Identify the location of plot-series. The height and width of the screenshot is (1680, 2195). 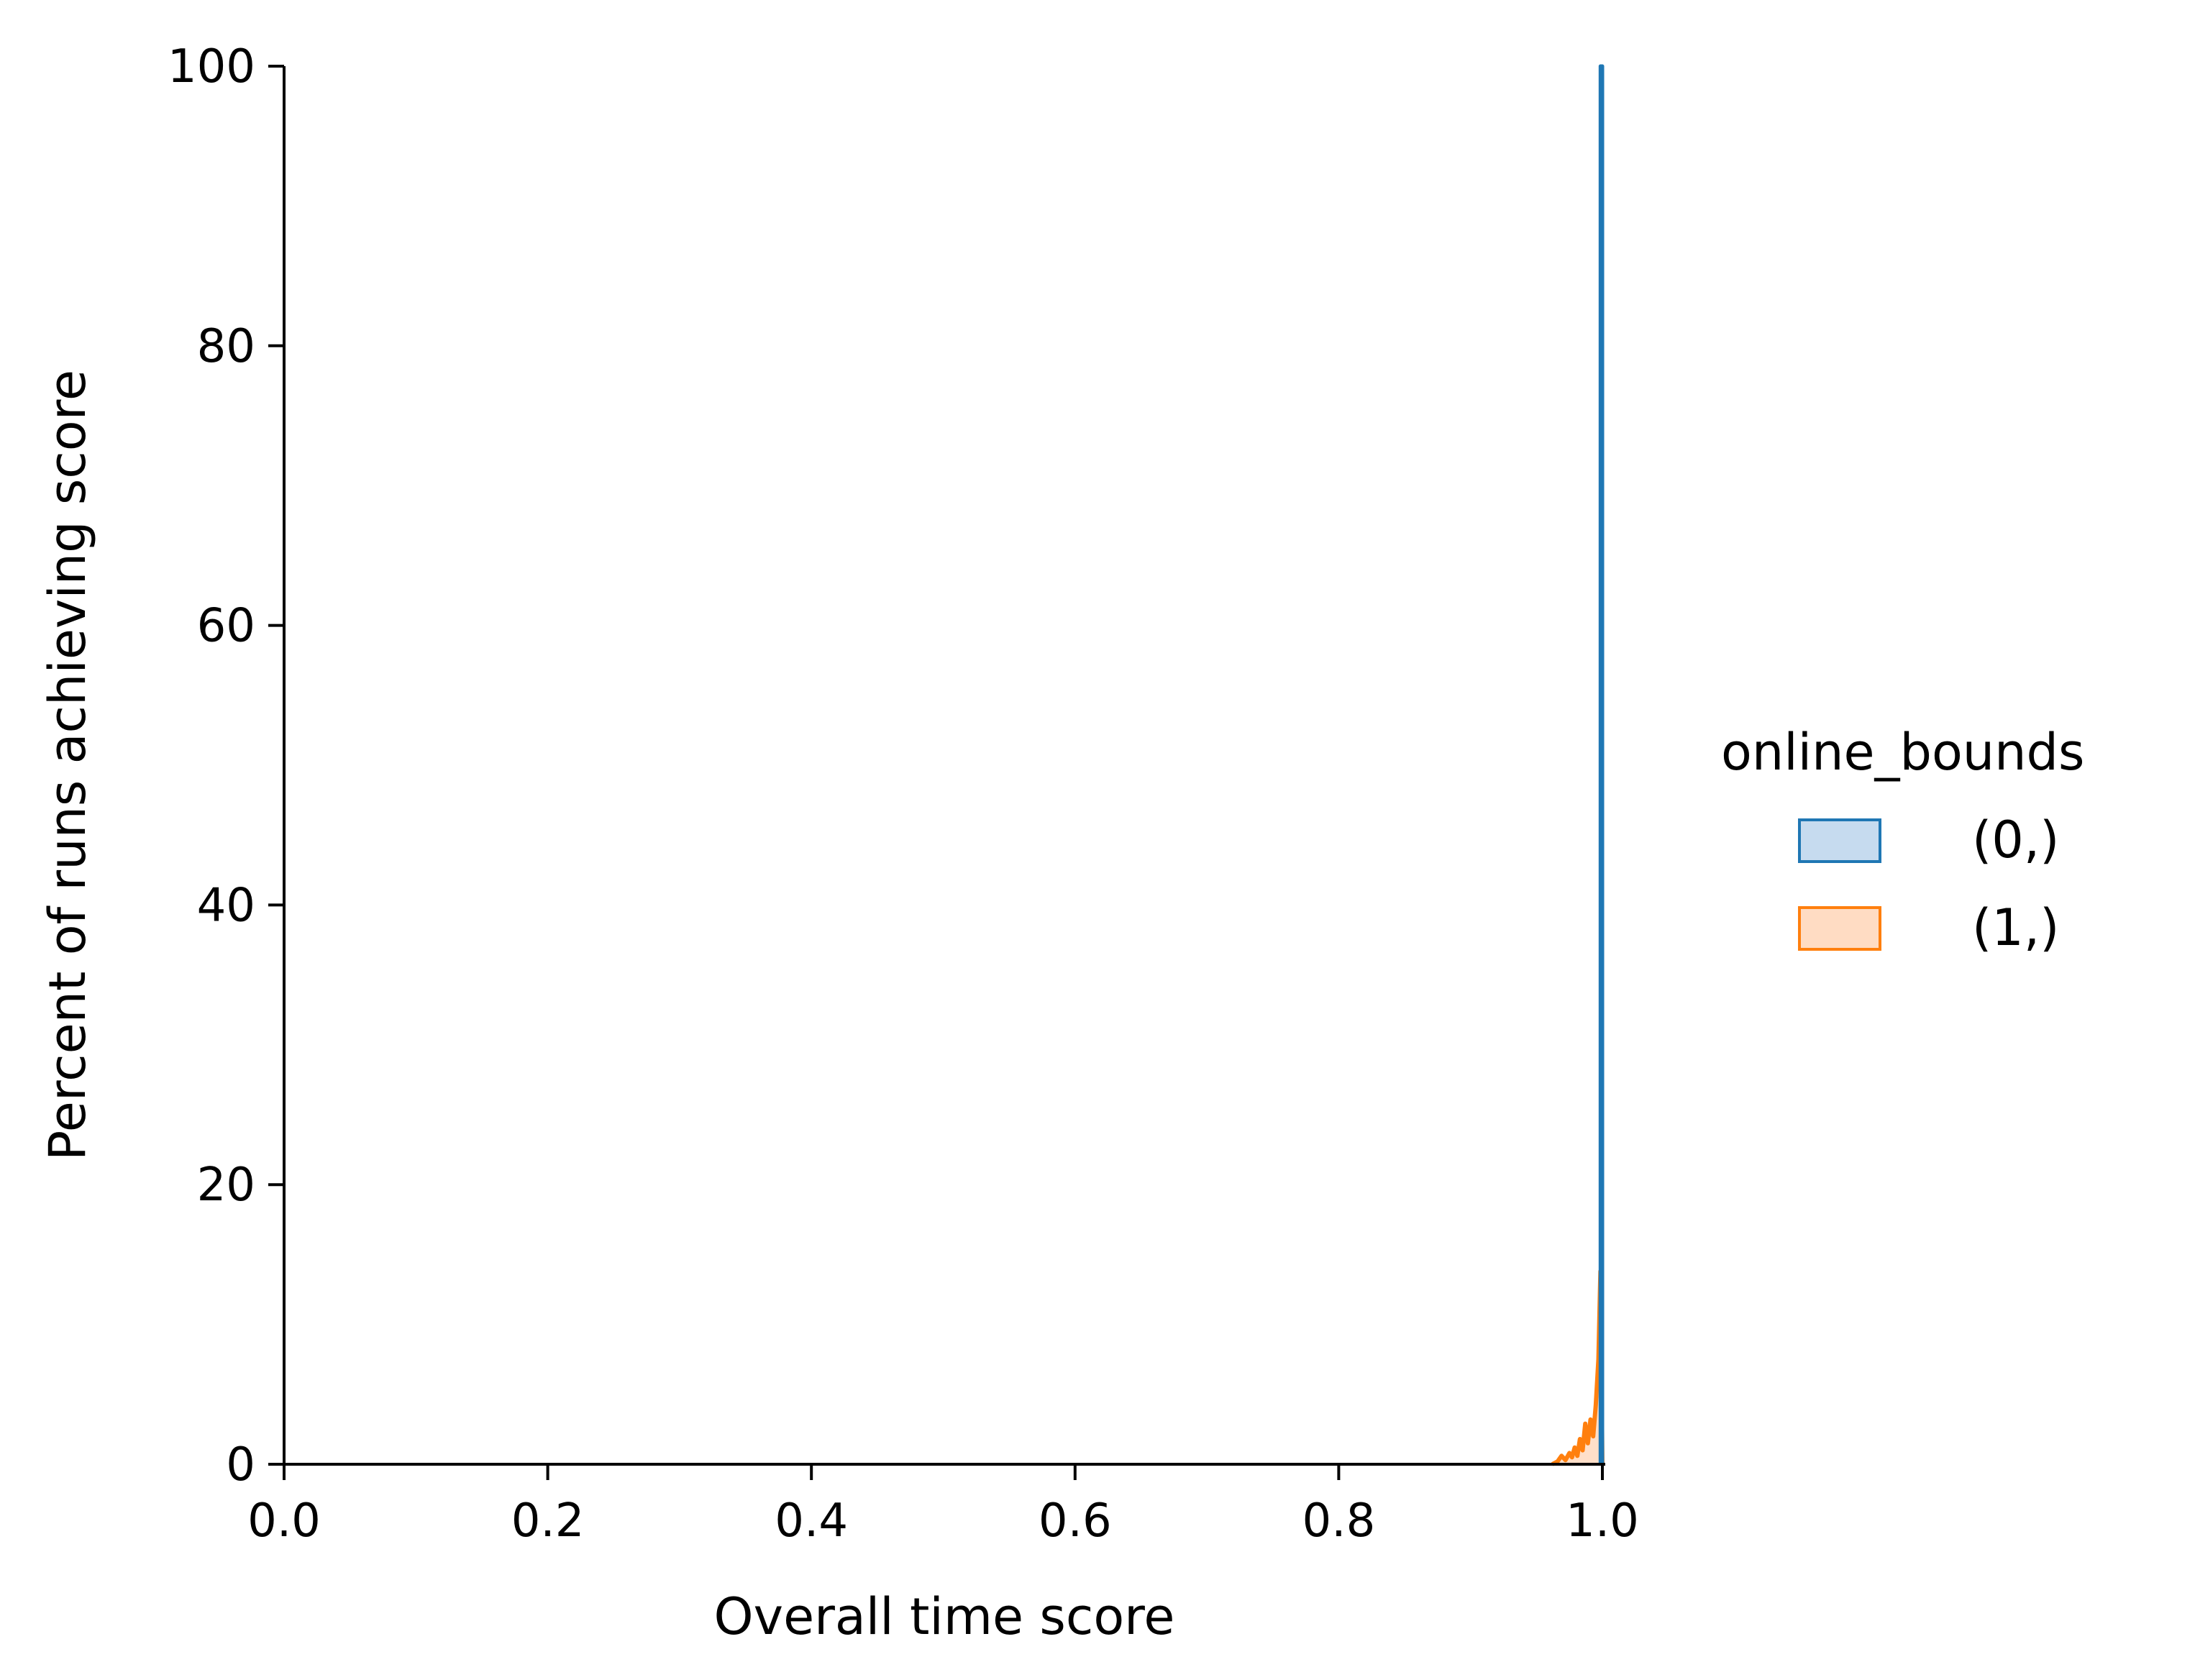
(1578, 765).